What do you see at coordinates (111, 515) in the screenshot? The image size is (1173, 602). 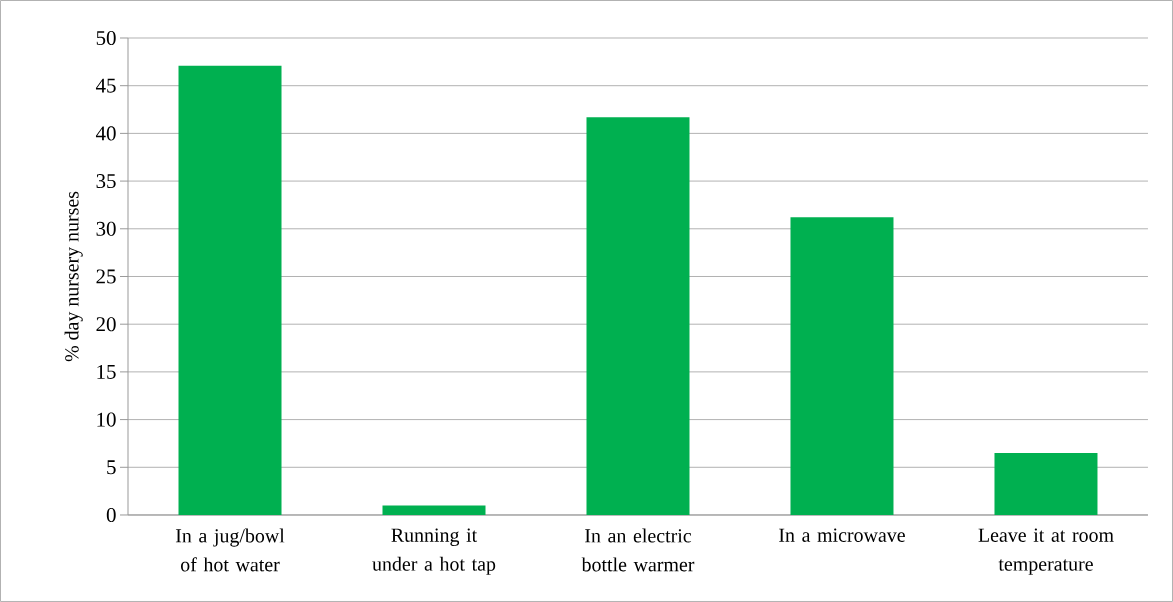 I see `y-tick-label: 0` at bounding box center [111, 515].